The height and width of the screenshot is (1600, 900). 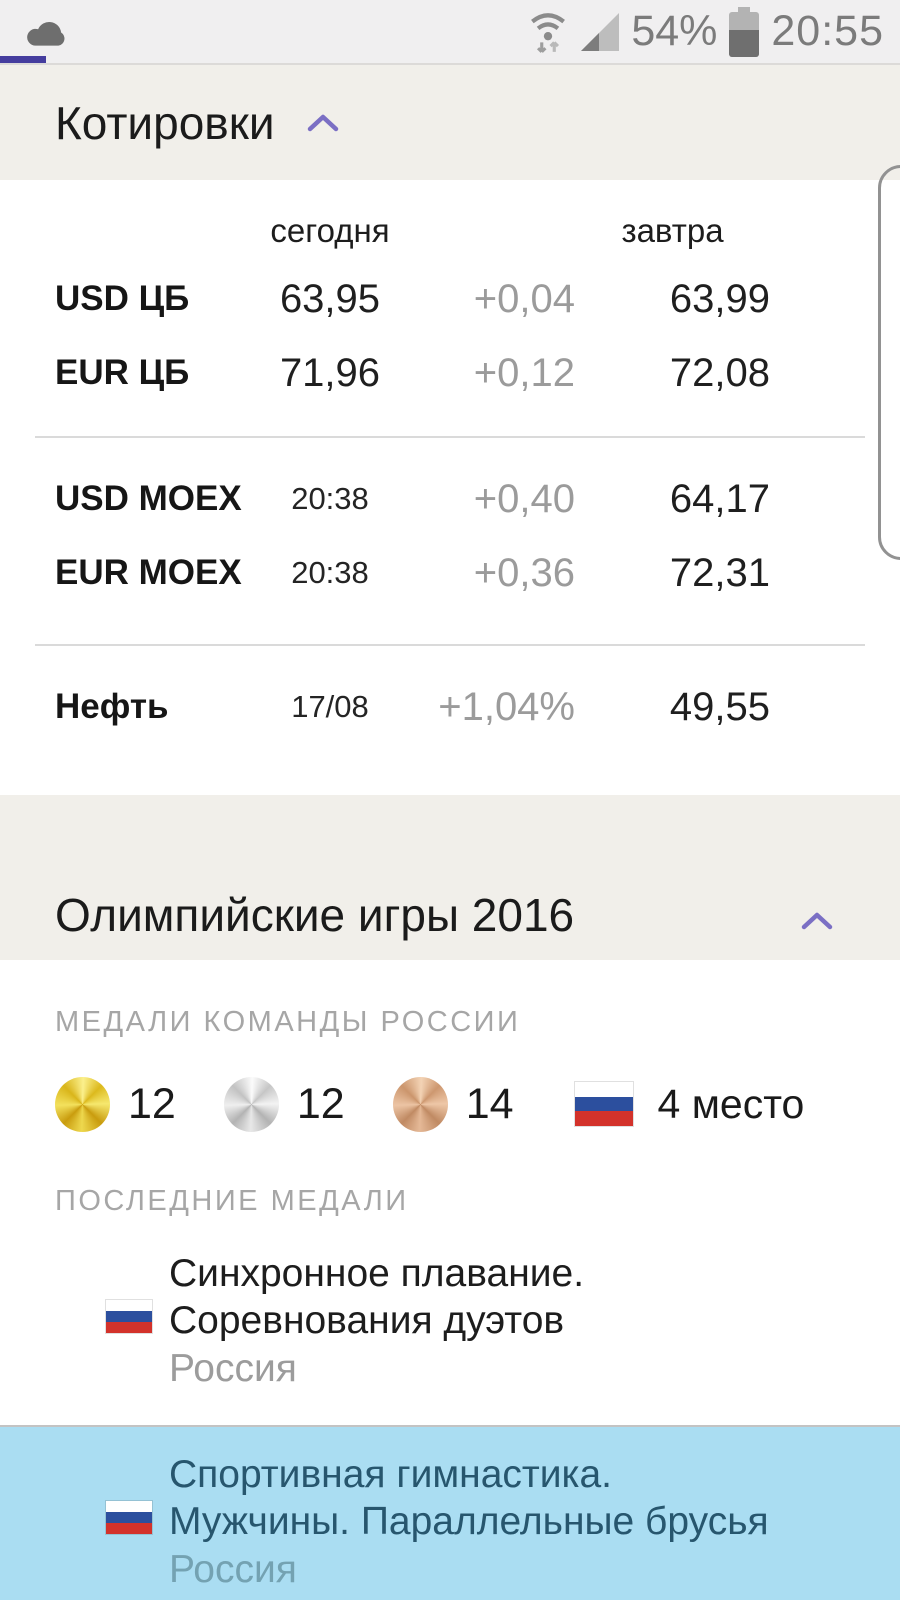 What do you see at coordinates (827, 31) in the screenshot?
I see `clock: 20:55` at bounding box center [827, 31].